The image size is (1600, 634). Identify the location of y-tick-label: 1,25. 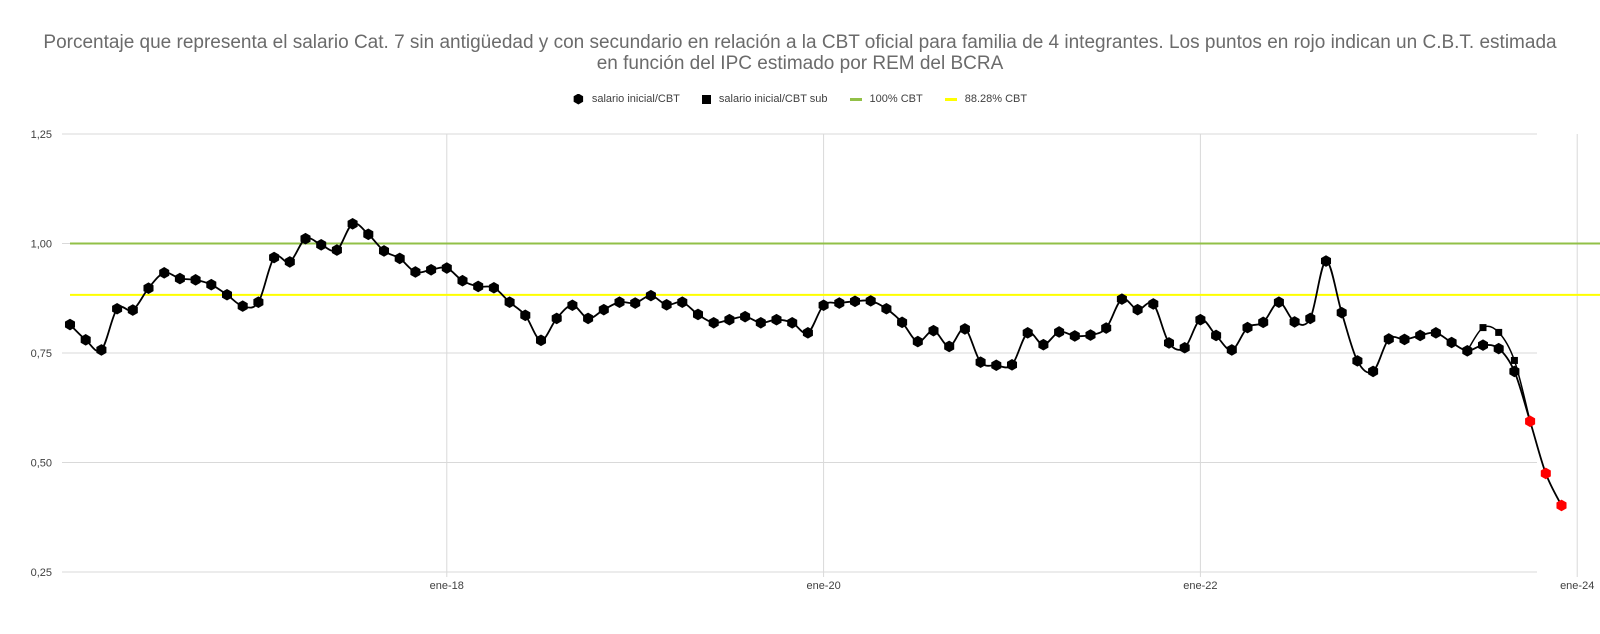
(41, 135).